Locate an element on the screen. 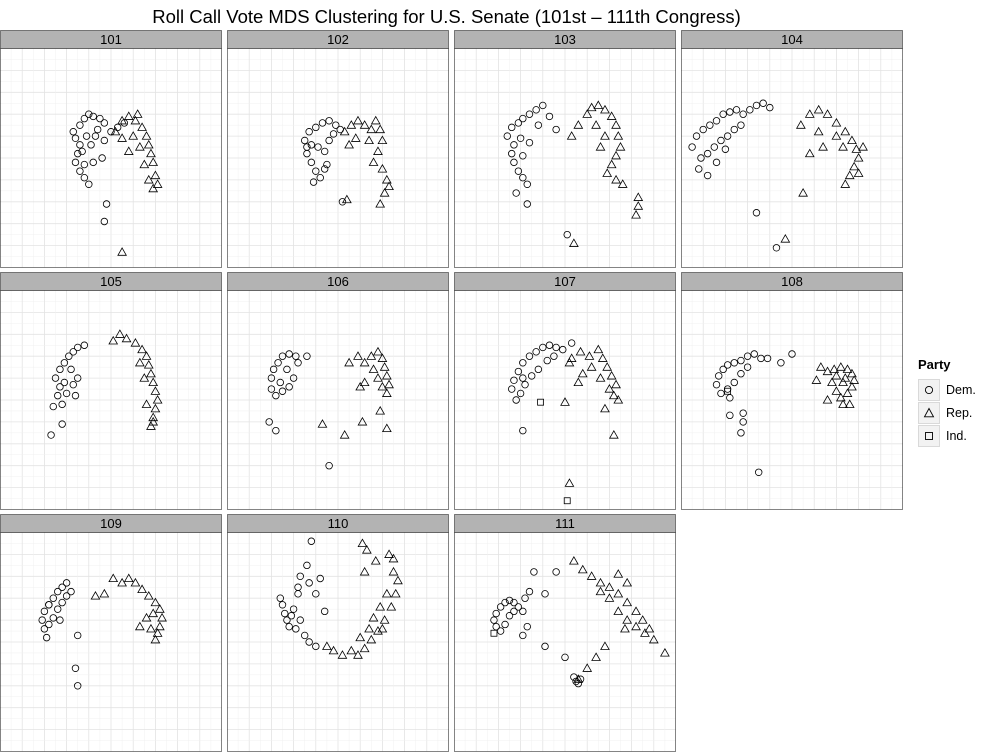  legend-item-rep: Rep. is located at coordinates (958, 412).